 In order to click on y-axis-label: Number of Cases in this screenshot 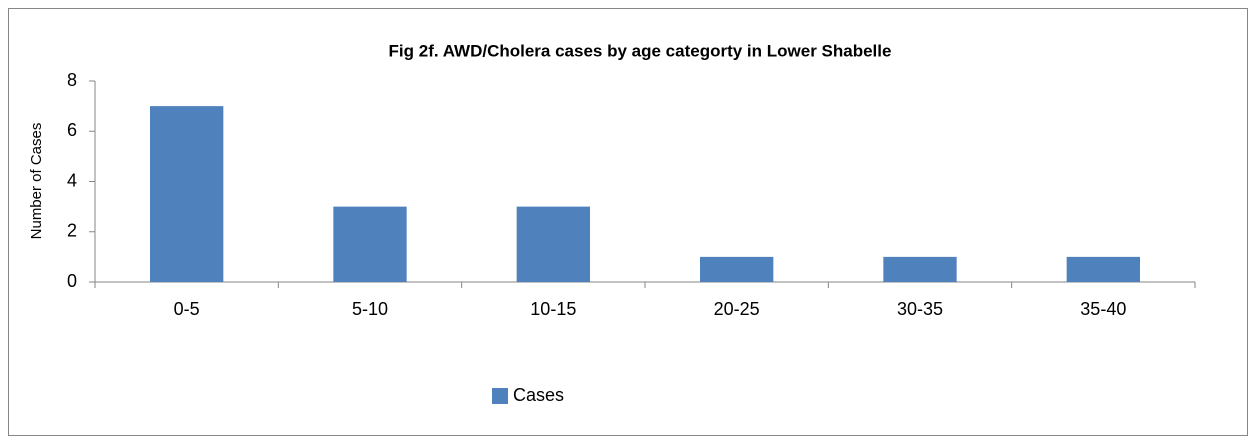, I will do `click(36, 181)`.